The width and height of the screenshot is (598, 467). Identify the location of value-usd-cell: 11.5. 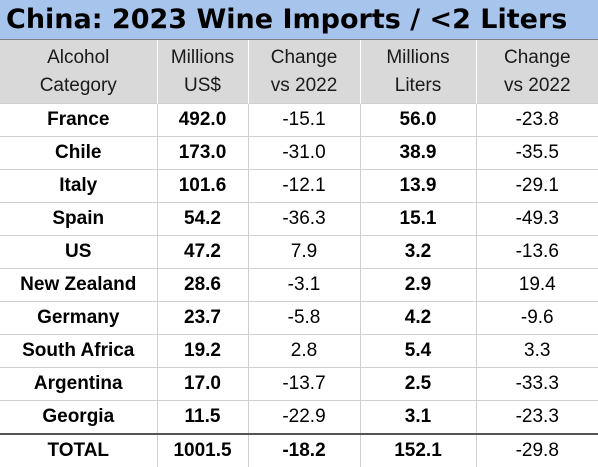
(202, 417).